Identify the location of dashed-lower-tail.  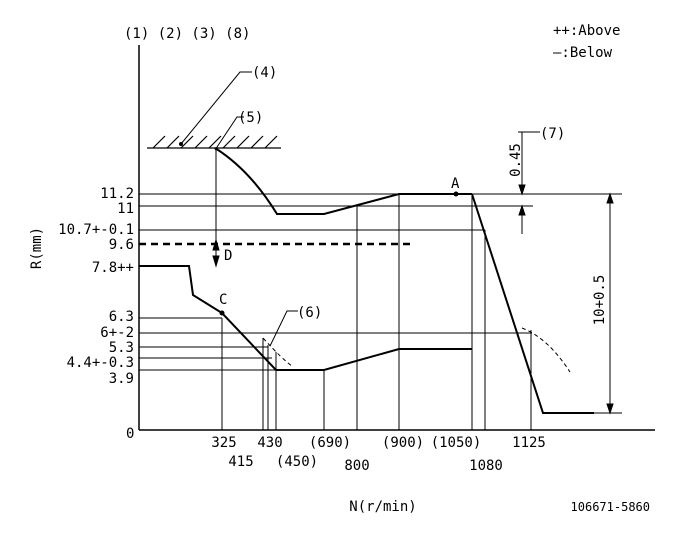
(277, 352).